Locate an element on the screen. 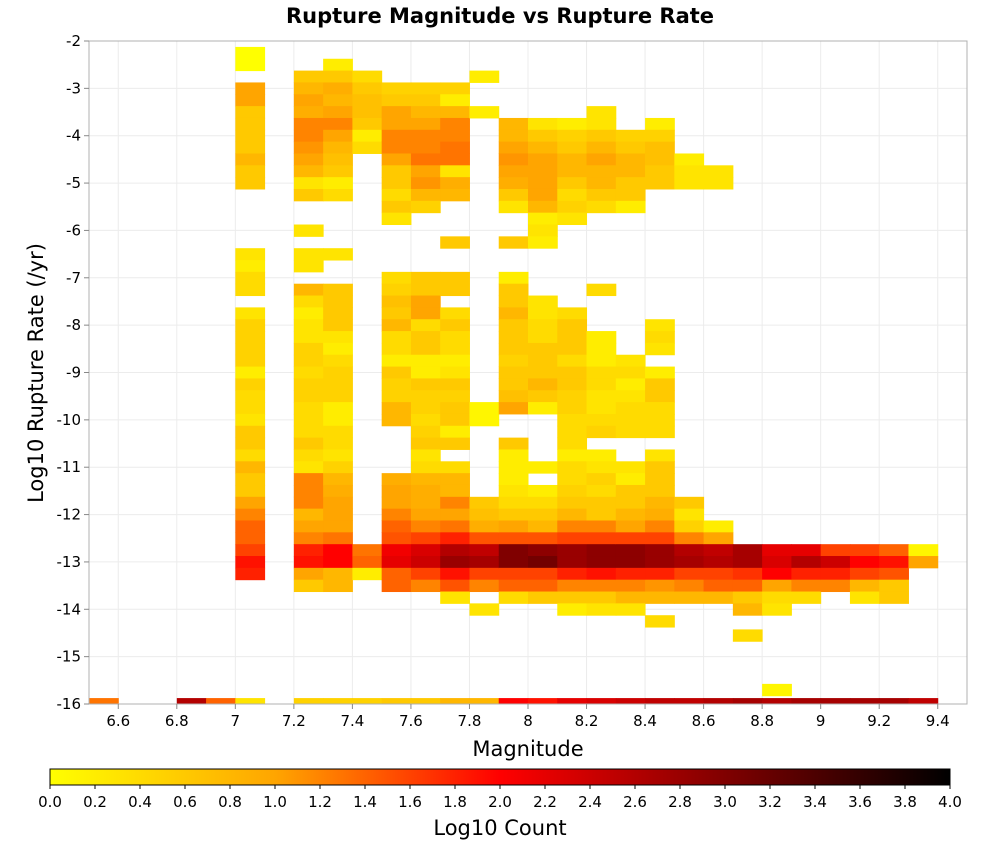 The width and height of the screenshot is (1000, 854). colorbar-tick-label: 3.0 is located at coordinates (725, 802).